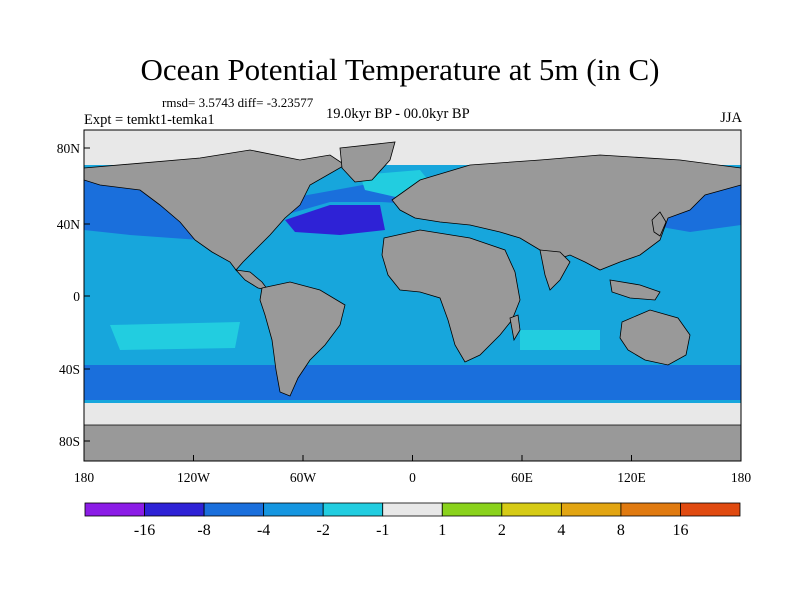 The width and height of the screenshot is (800, 600). I want to click on north-america-land, so click(215, 210).